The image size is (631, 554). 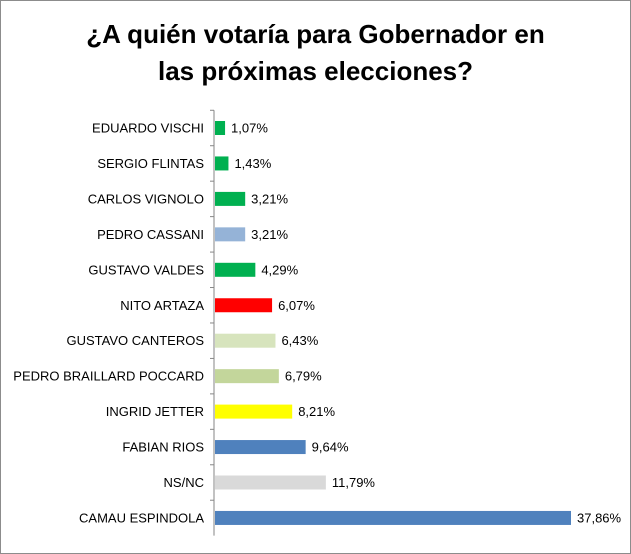 What do you see at coordinates (249, 128) in the screenshot?
I see `value-label: 1,07%` at bounding box center [249, 128].